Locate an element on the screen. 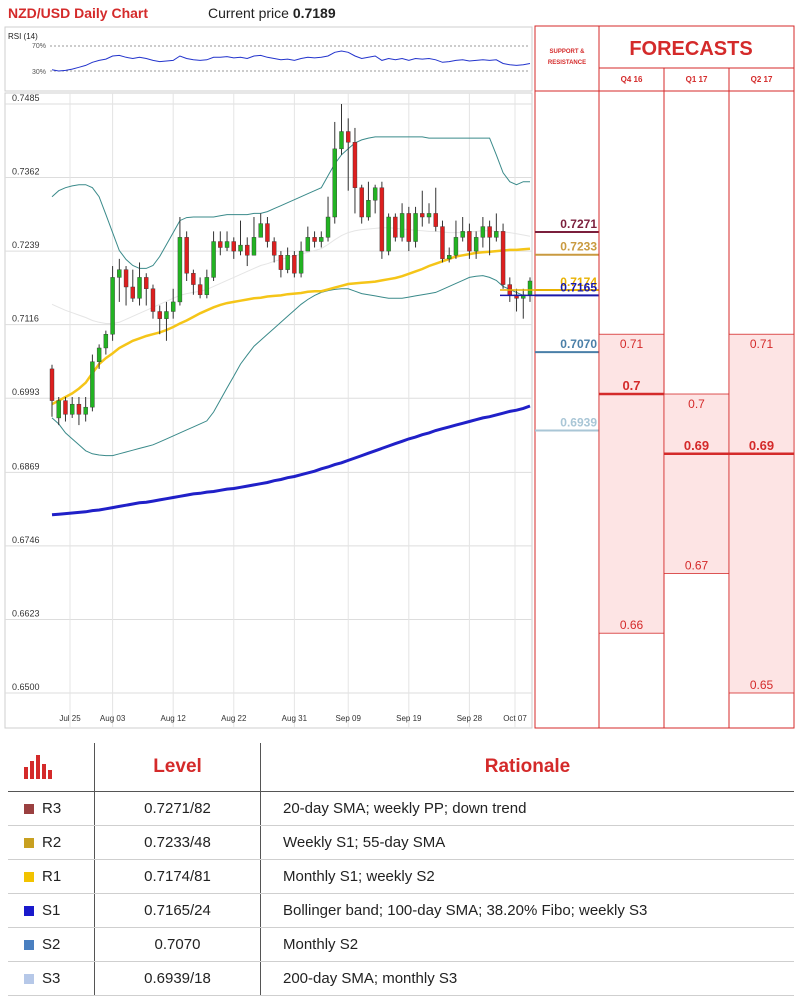  level-rationale: Monthly S1; weekly S2 is located at coordinates (527, 876).